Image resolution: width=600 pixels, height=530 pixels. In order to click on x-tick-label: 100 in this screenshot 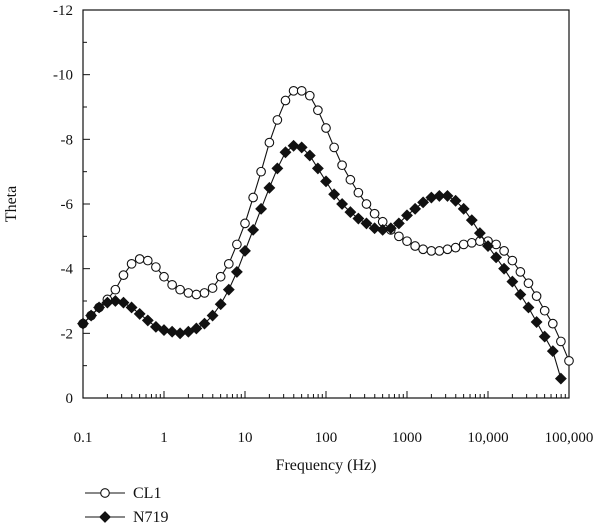, I will do `click(326, 438)`.